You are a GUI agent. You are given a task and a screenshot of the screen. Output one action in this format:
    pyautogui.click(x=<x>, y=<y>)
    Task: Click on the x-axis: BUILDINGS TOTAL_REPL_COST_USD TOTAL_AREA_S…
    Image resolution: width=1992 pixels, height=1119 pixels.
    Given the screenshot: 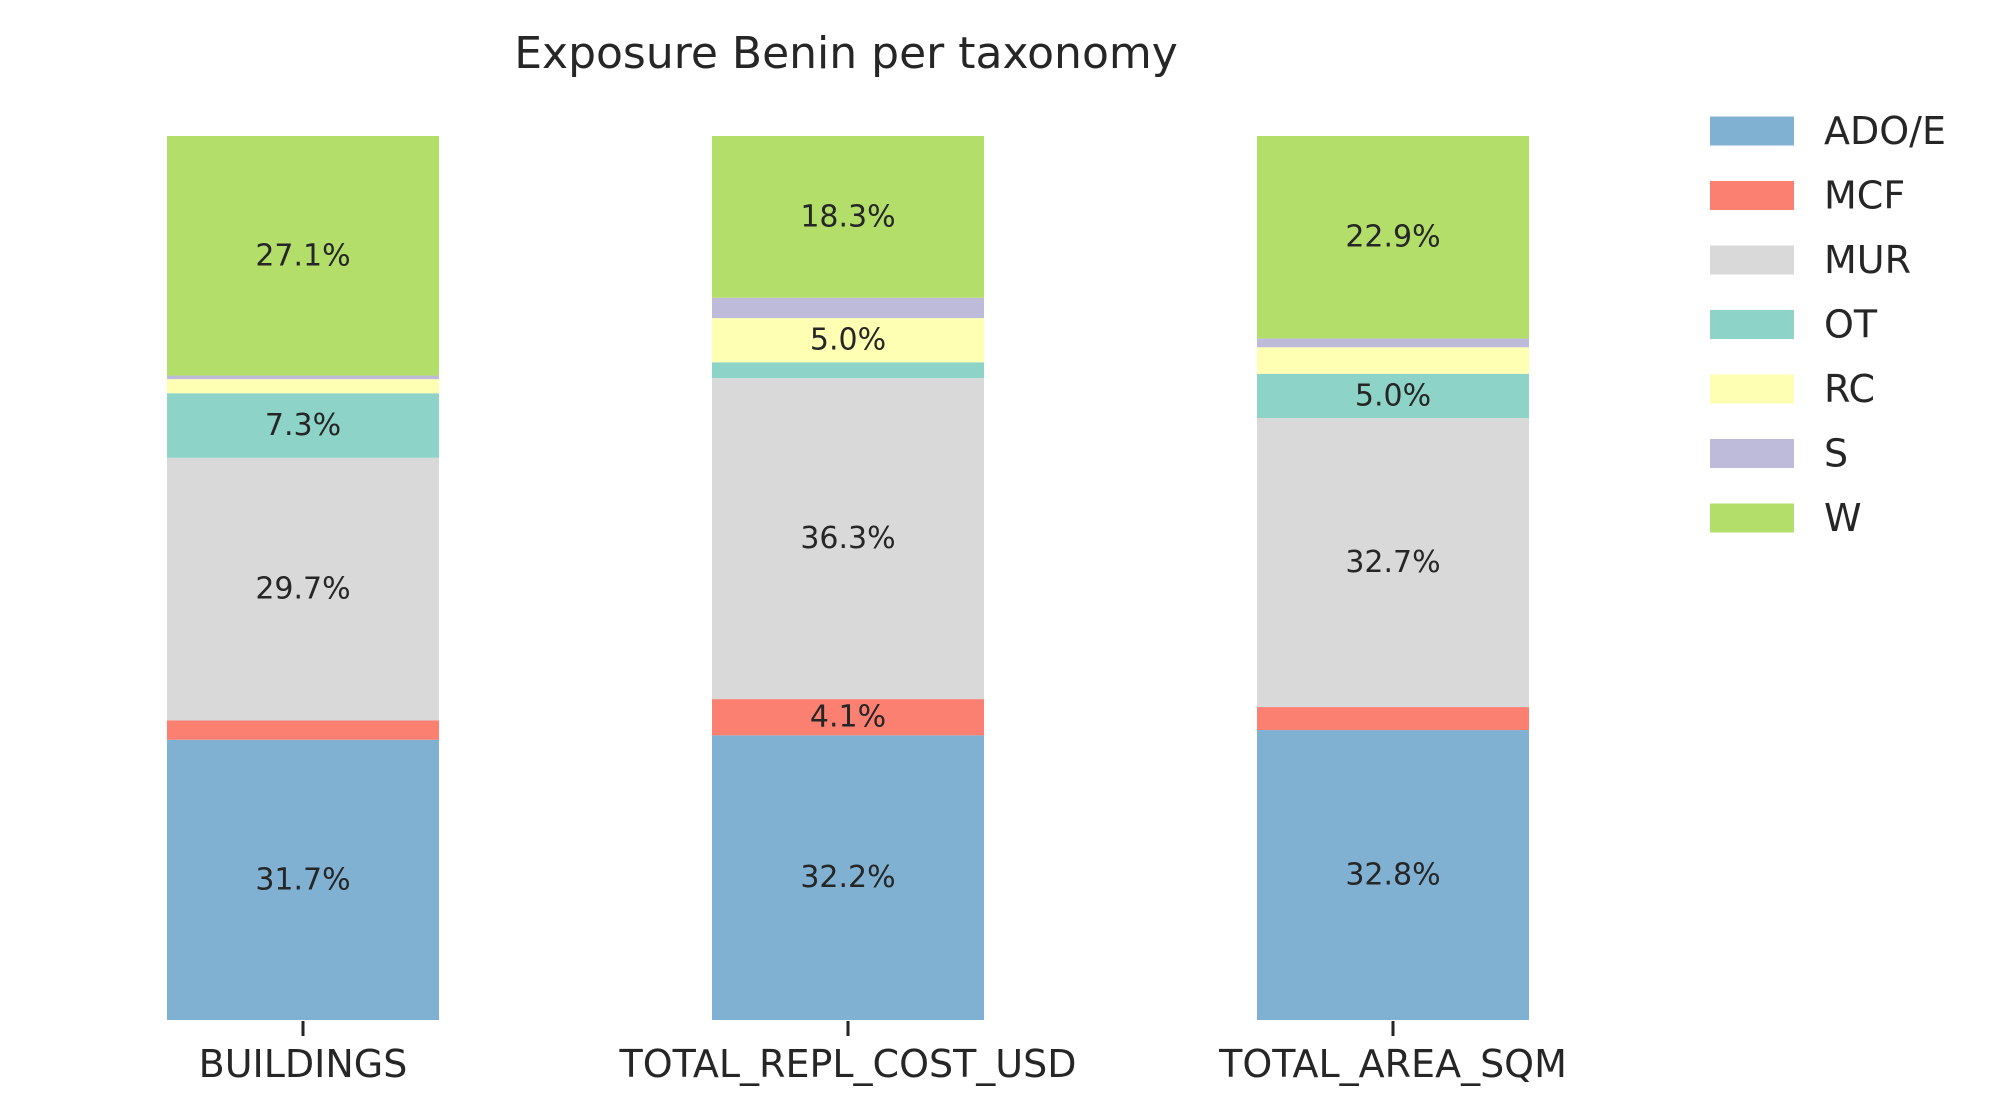 What is the action you would take?
    pyautogui.click(x=883, y=1053)
    